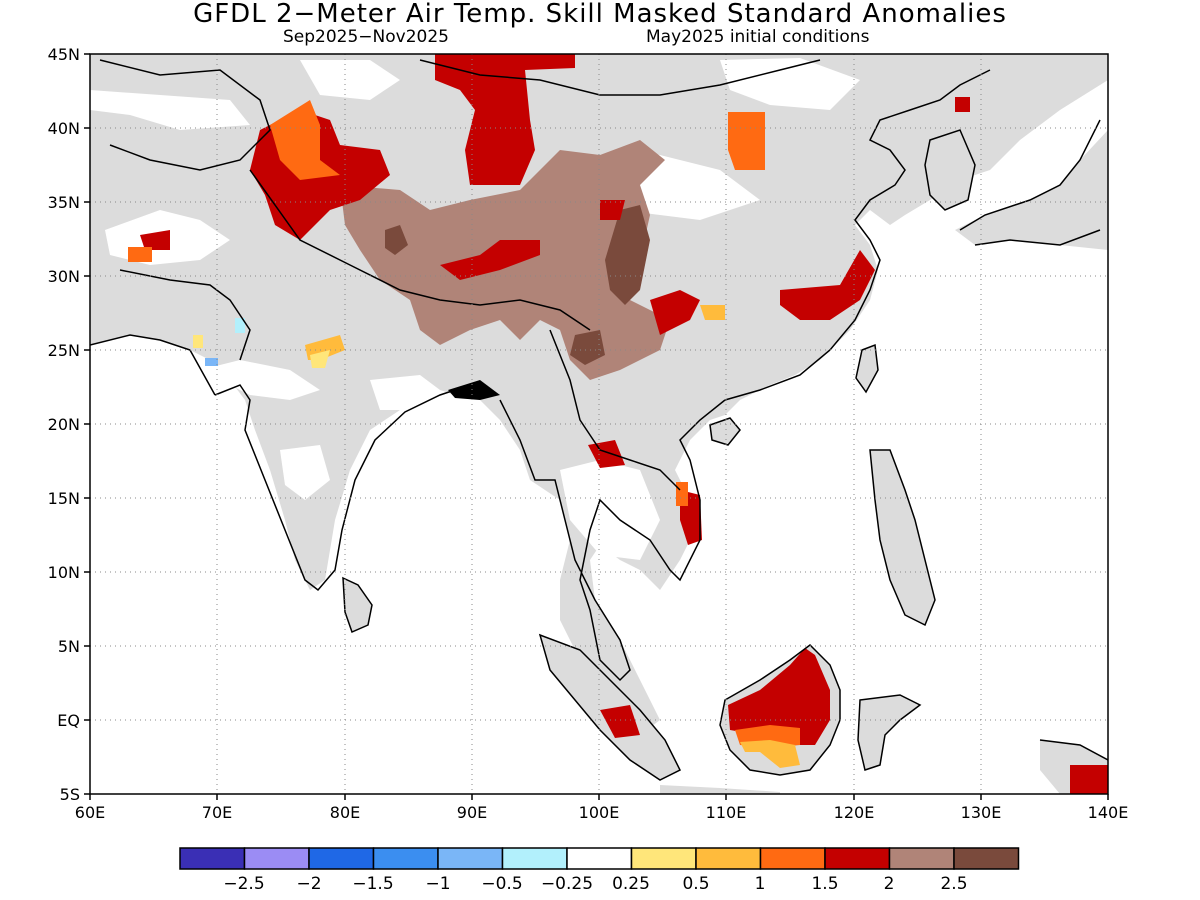  What do you see at coordinates (185, 315) in the screenshot?
I see `border-south-asia` at bounding box center [185, 315].